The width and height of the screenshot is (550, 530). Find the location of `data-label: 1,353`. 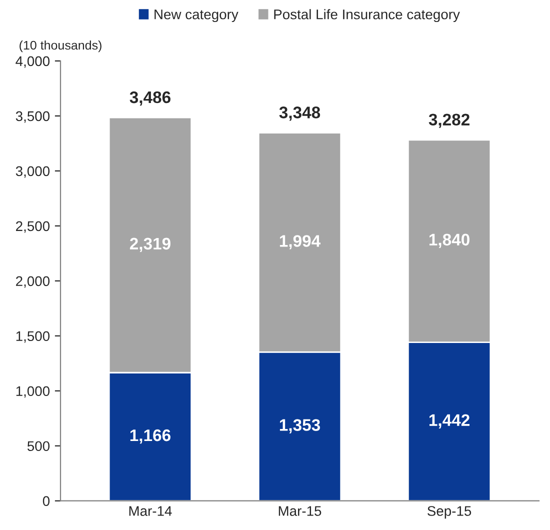

data-label: 1,353 is located at coordinates (300, 426).